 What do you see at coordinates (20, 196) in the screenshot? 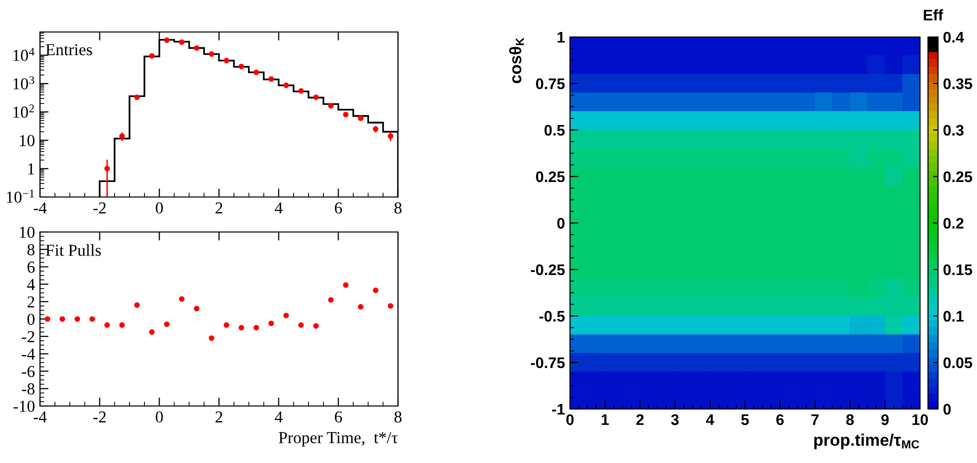
I see `y-tick-label: 10$^{−1}$` at bounding box center [20, 196].